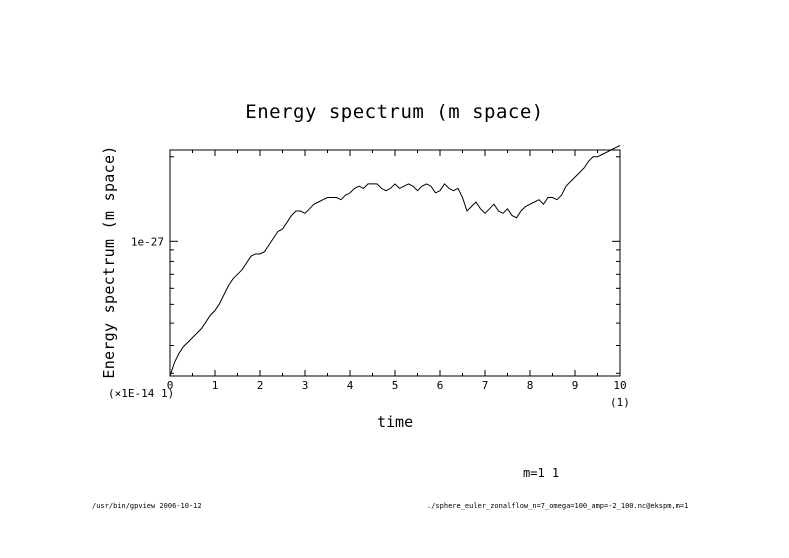  What do you see at coordinates (215, 385) in the screenshot?
I see `x-tick-label: 1` at bounding box center [215, 385].